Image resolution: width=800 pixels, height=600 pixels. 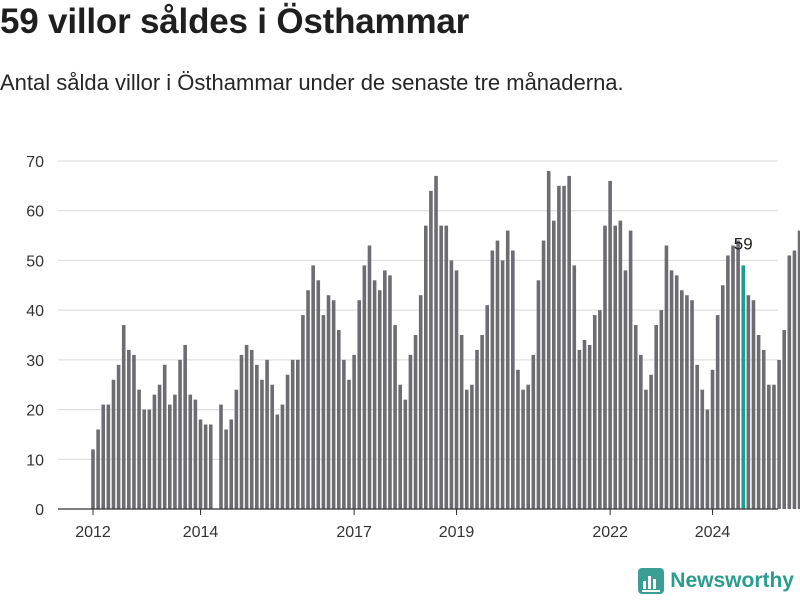 I want to click on newsworthy-logo-icon, so click(x=651, y=581).